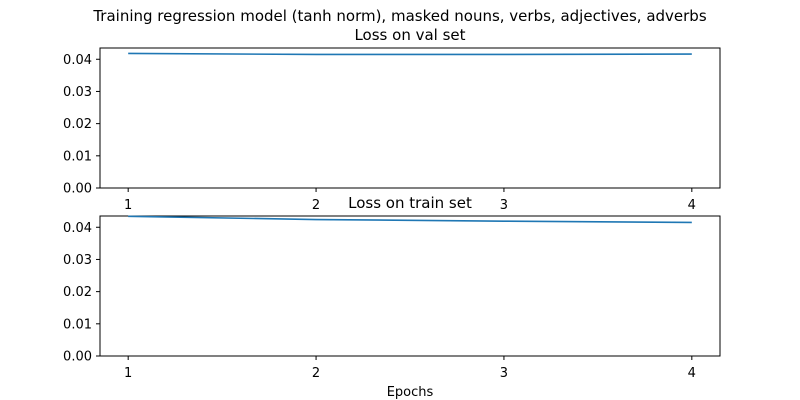 The height and width of the screenshot is (400, 800). Describe the element at coordinates (410, 219) in the screenshot. I see `train-loss-line` at that location.